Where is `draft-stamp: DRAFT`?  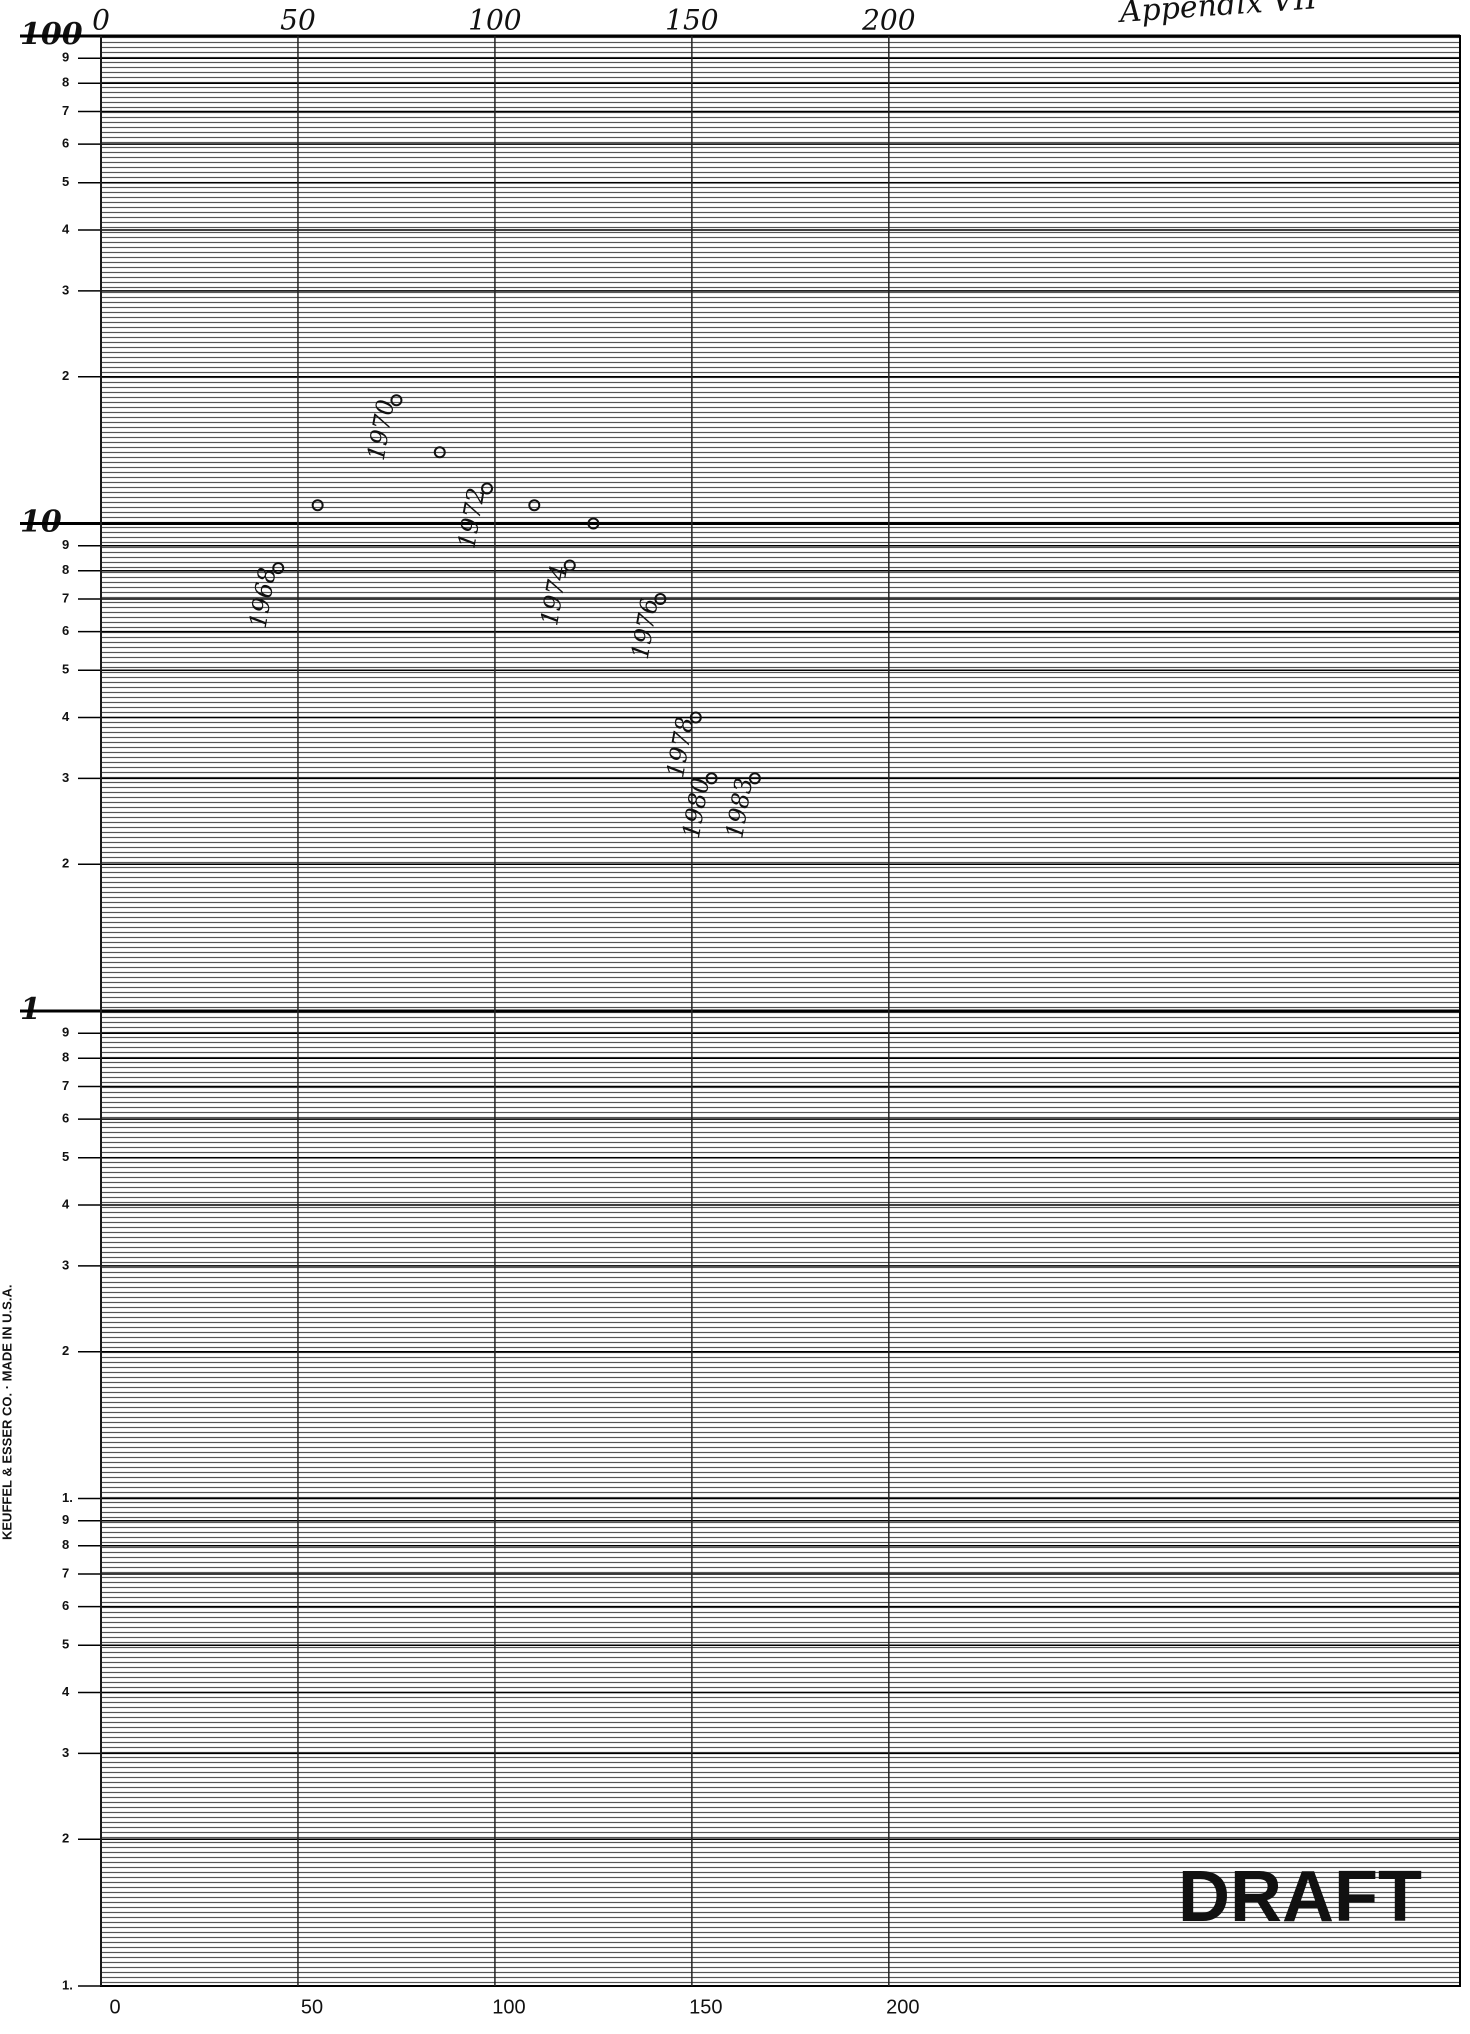 draft-stamp: DRAFT is located at coordinates (1300, 1897).